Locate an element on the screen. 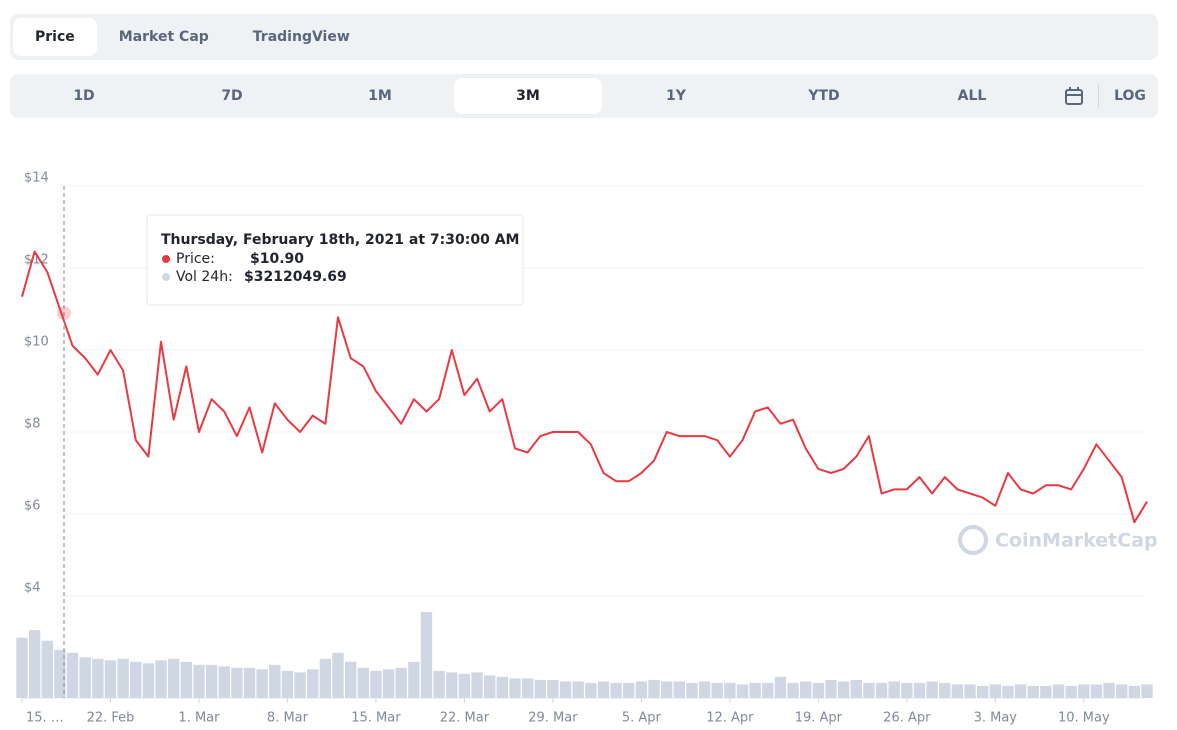  x-tick-label: 8. Mar is located at coordinates (288, 718).